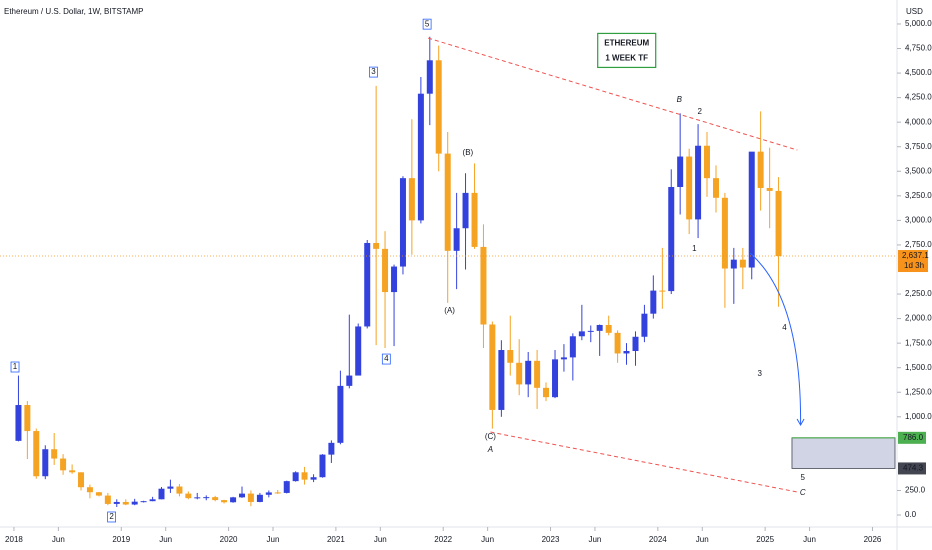  I want to click on wave-label: (C), so click(490, 436).